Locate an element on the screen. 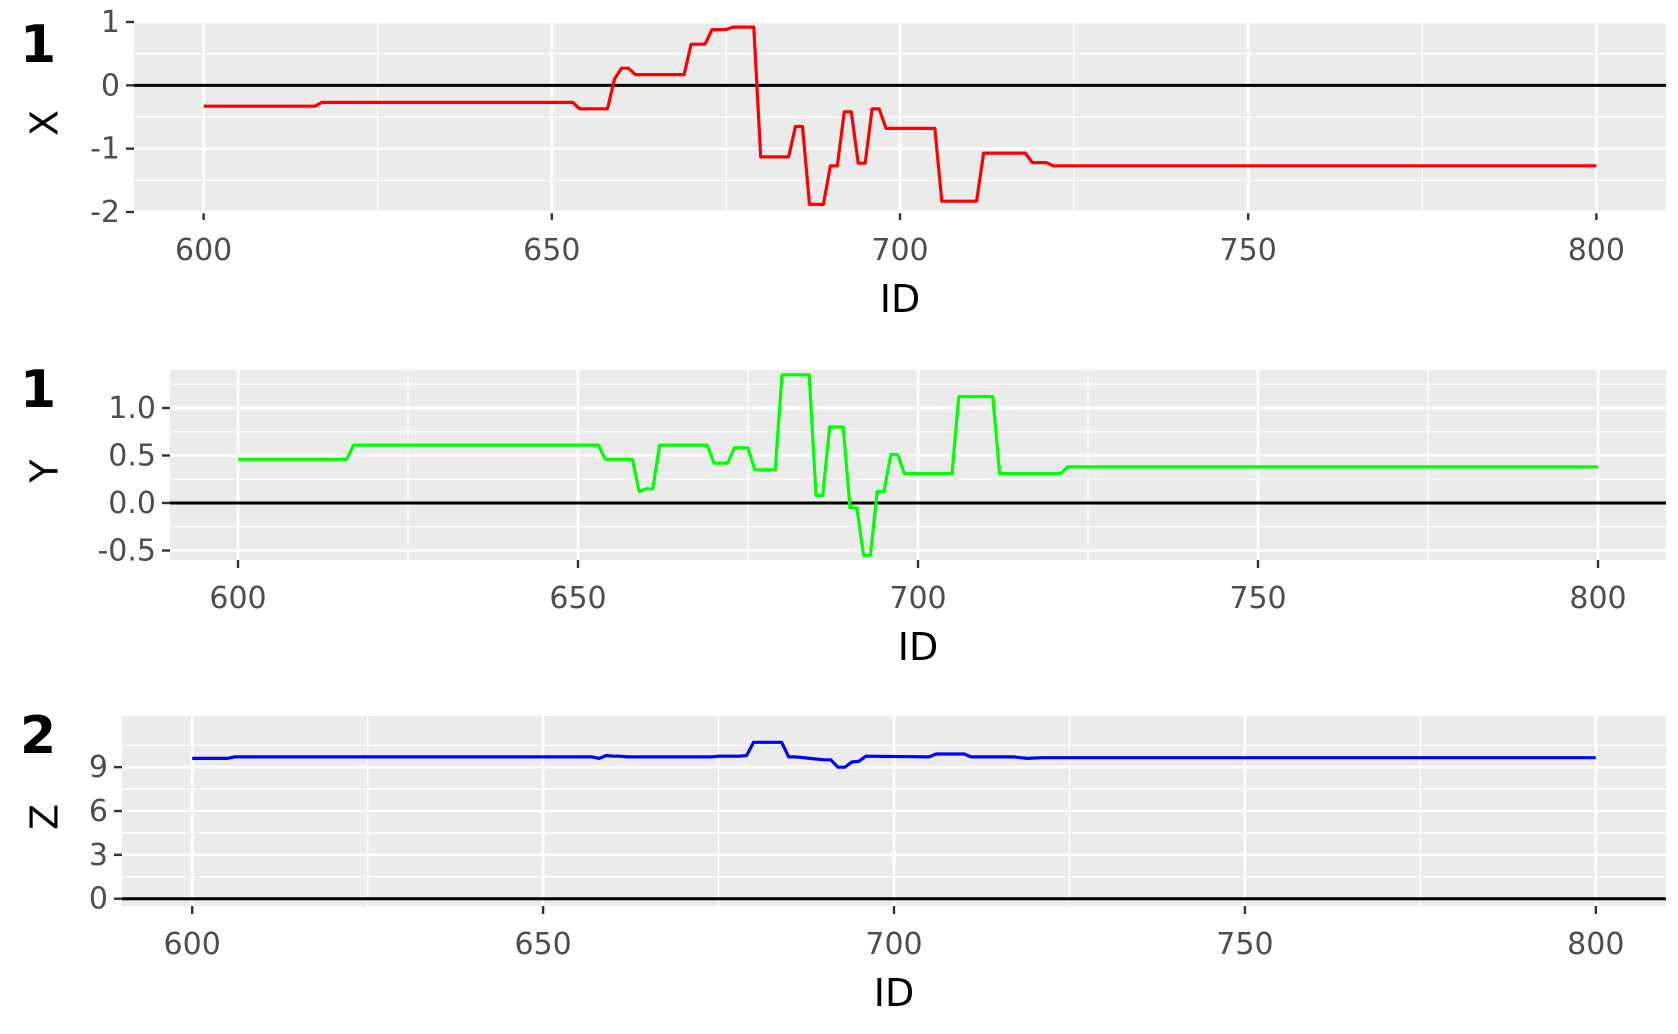 The width and height of the screenshot is (1678, 1034). y-axis-title: Y is located at coordinates (44, 471).